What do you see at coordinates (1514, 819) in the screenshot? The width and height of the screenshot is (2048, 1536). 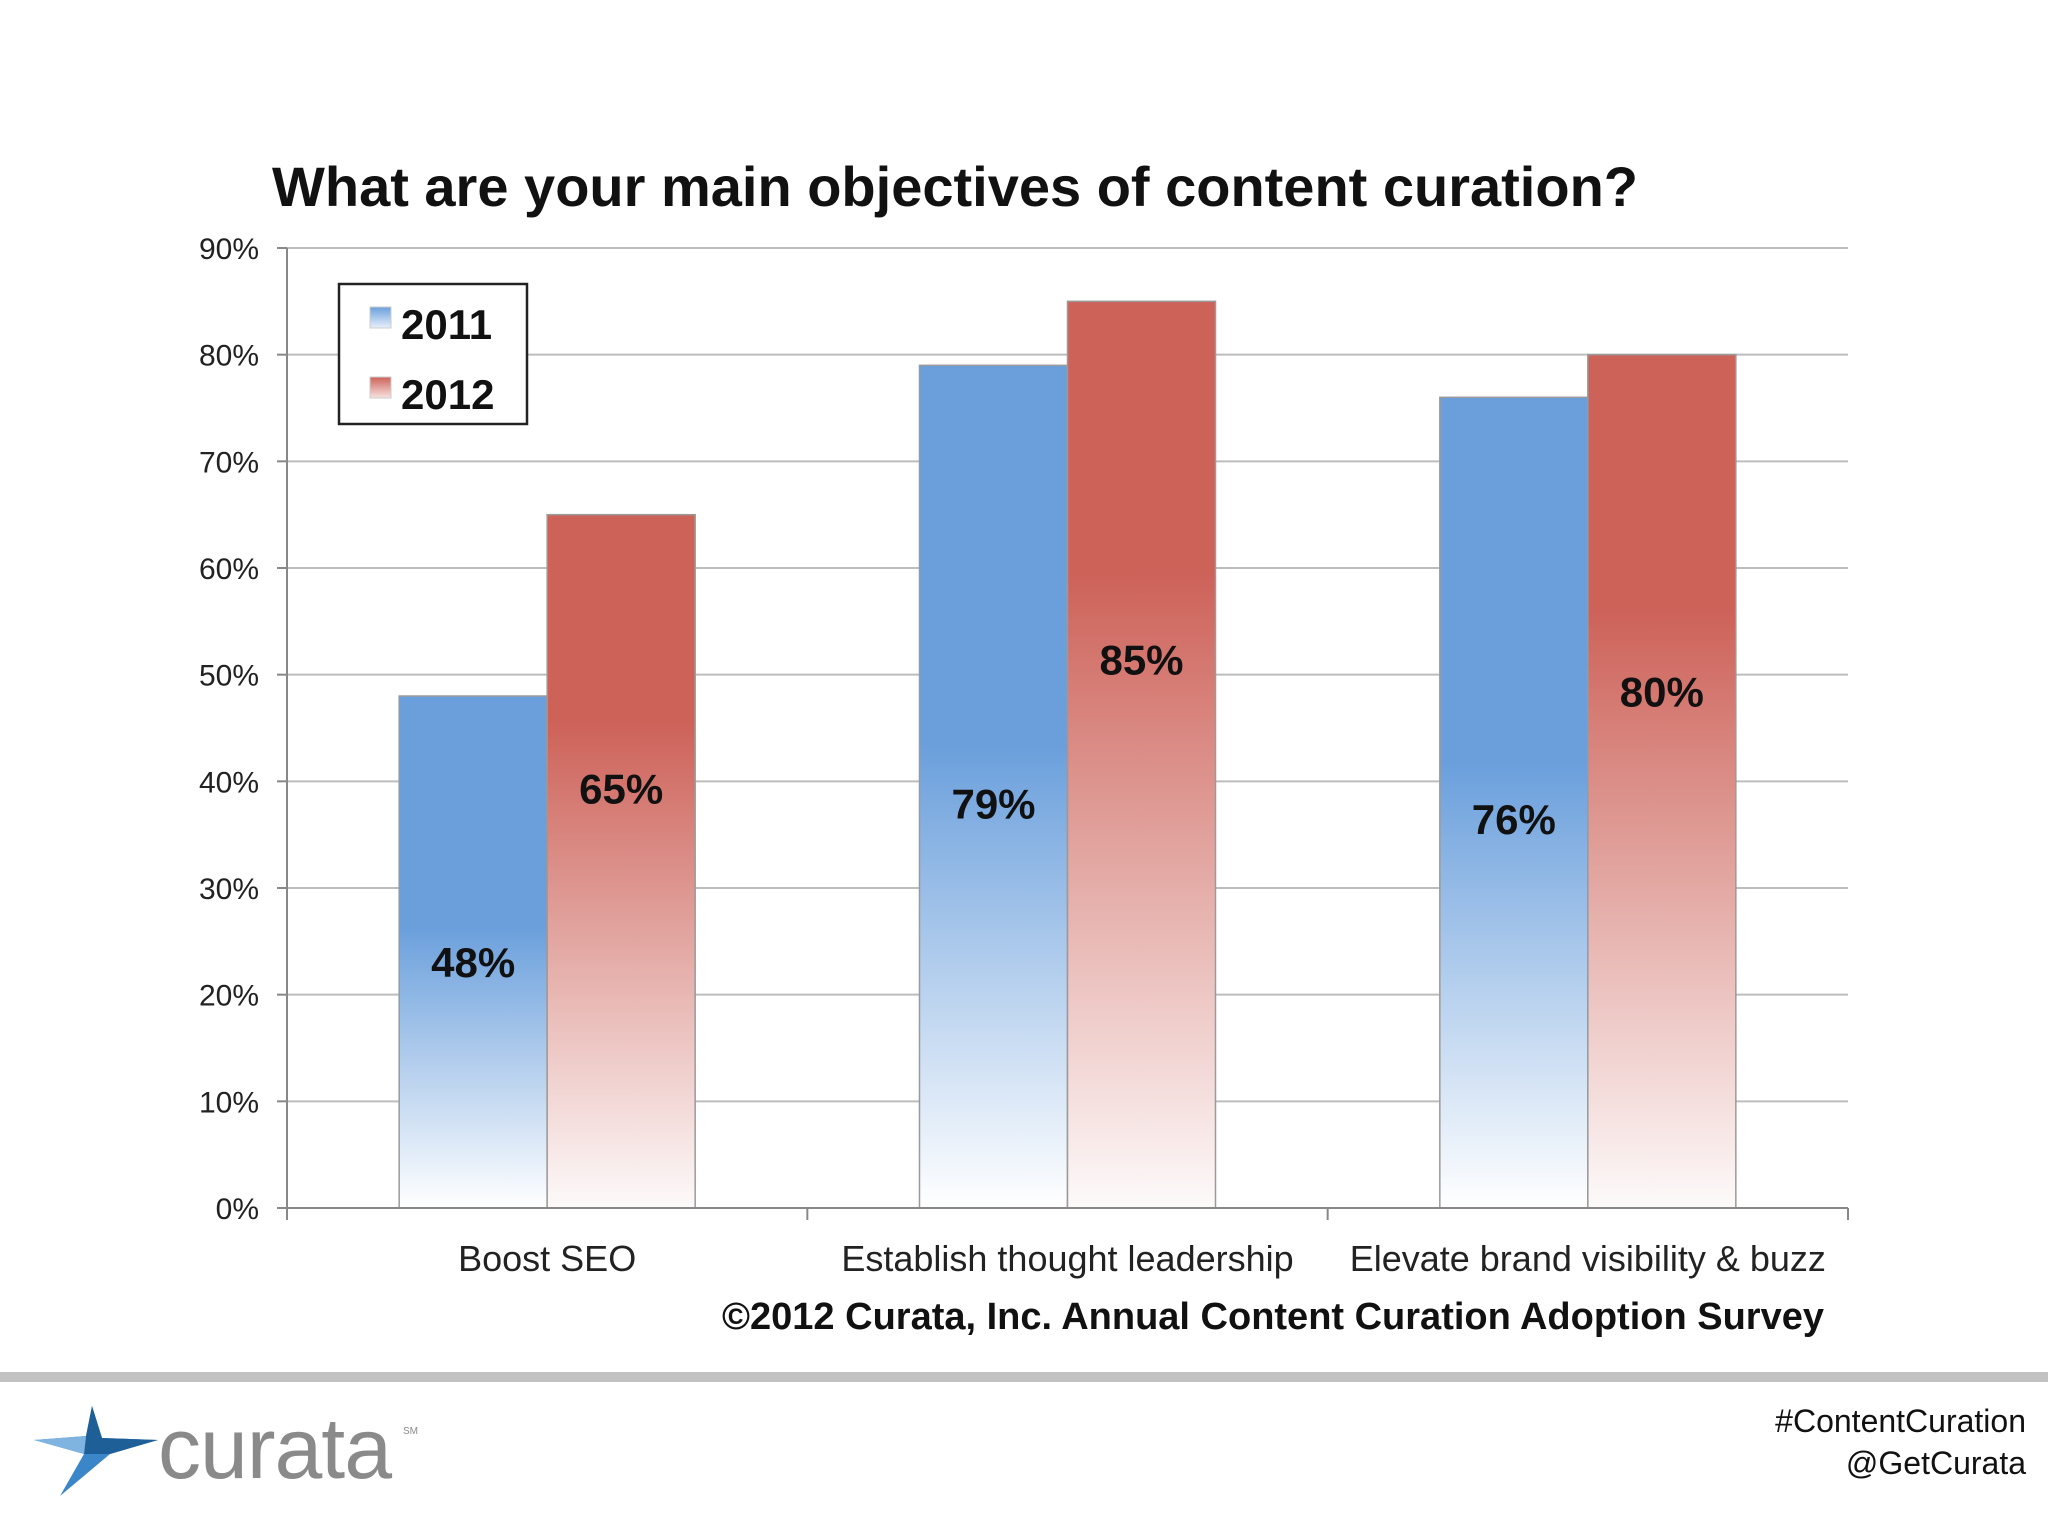 I see `data-label-2011-3: 76%` at bounding box center [1514, 819].